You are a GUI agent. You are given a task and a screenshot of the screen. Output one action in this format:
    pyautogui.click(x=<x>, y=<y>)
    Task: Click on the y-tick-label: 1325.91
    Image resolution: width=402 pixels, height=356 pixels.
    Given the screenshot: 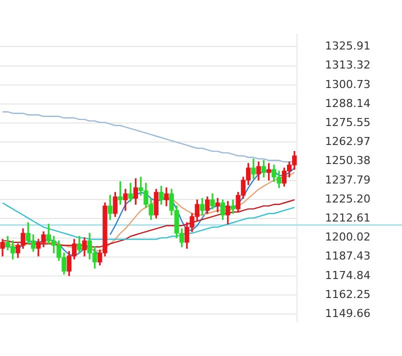 What is the action you would take?
    pyautogui.click(x=347, y=46)
    